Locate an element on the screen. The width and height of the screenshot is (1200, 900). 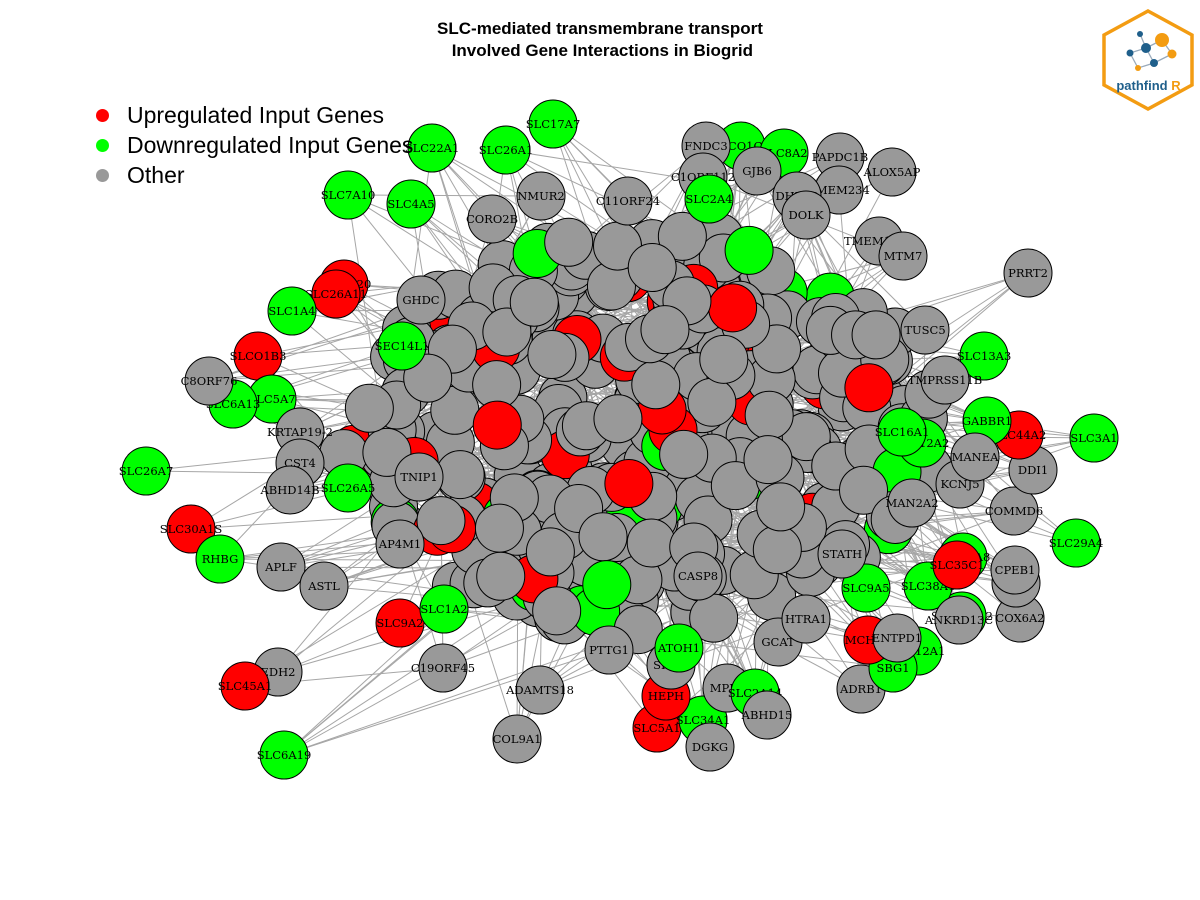
gene-node: TUSC5 is located at coordinates (925, 330).